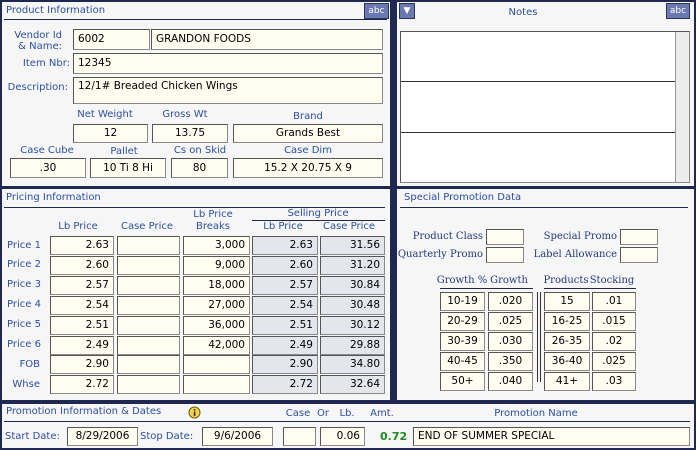 The width and height of the screenshot is (696, 450). I want to click on notes-textarea, so click(545, 107).